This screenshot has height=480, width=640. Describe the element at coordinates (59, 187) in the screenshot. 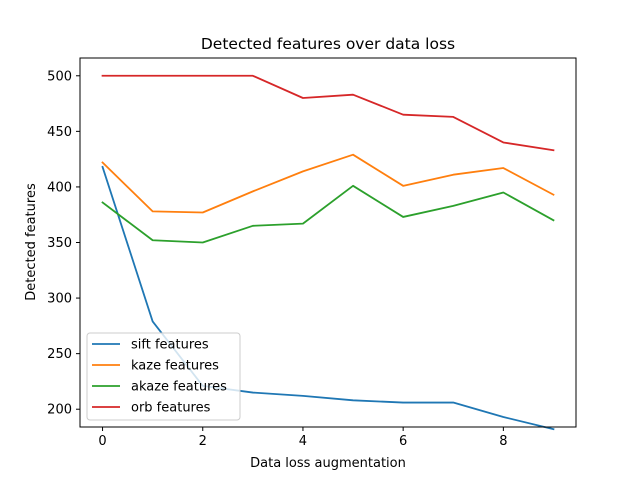

I see `y-tick-label: 400` at that location.